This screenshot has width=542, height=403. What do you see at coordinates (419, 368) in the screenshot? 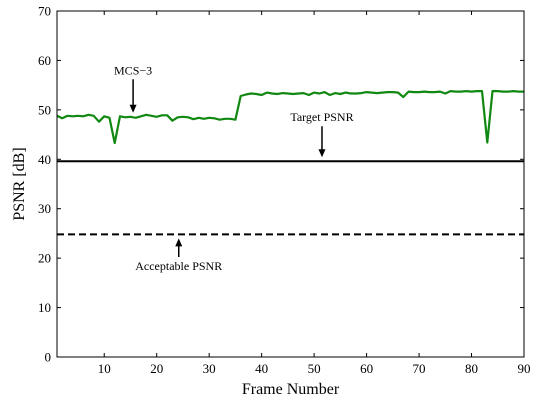
I see `x-tick-label: 70` at bounding box center [419, 368].